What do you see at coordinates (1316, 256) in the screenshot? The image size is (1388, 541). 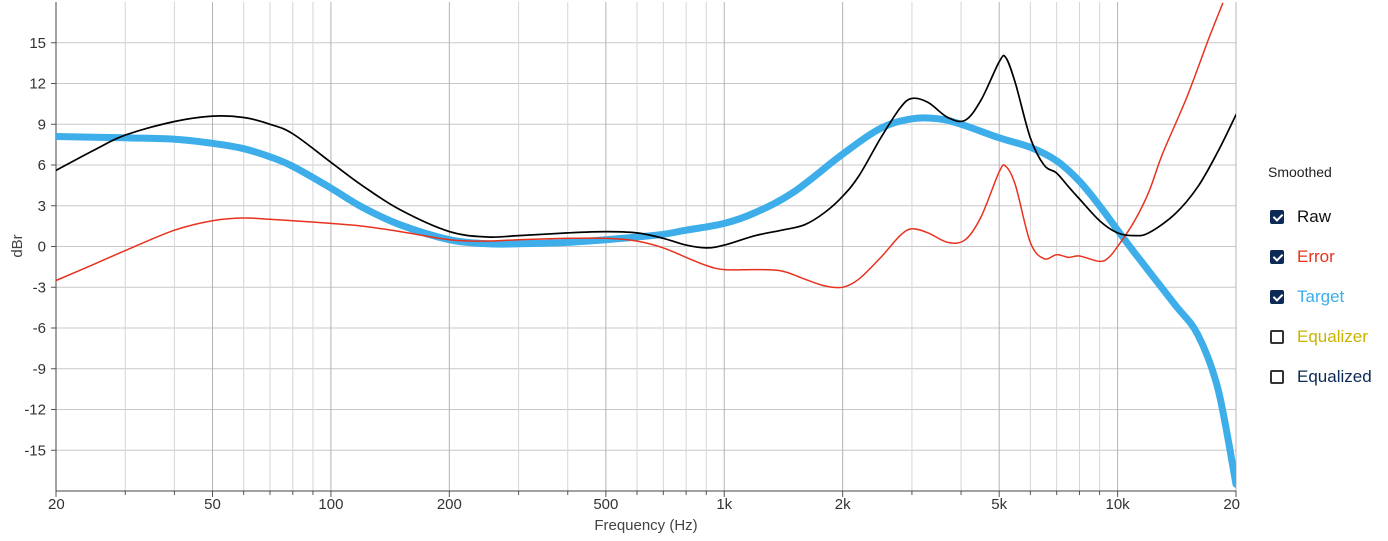 I see `legend-label: Error` at bounding box center [1316, 256].